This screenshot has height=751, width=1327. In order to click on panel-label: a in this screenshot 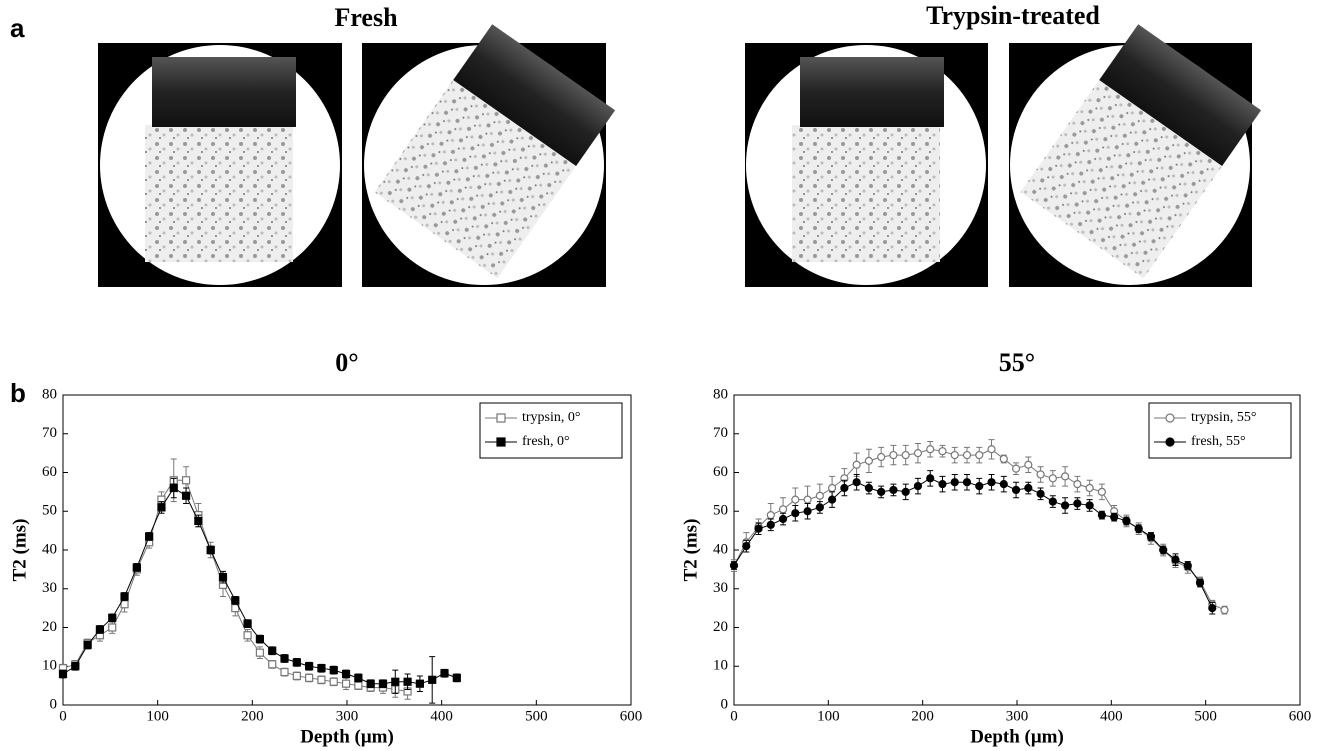, I will do `click(17, 28)`.